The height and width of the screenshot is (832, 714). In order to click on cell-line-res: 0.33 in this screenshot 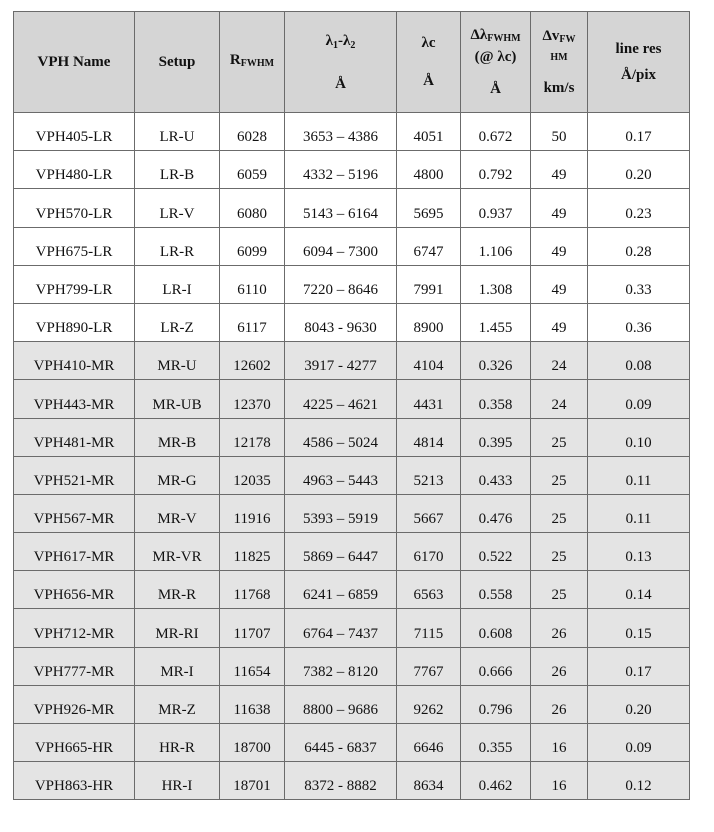, I will do `click(638, 284)`.